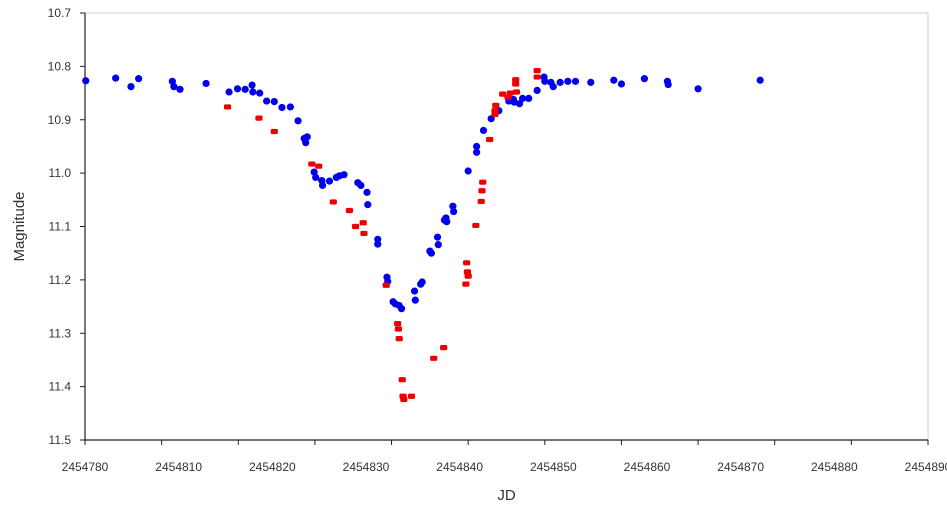 Image resolution: width=947 pixels, height=506 pixels. I want to click on y-axis-title: Magnitude, so click(19, 226).